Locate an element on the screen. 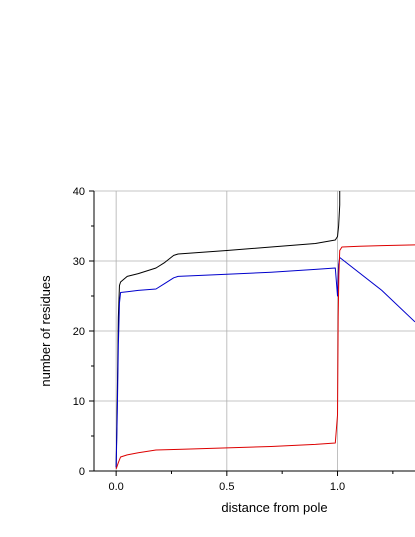 Image resolution: width=415 pixels, height=537 pixels. y-tick-label-2: 20 is located at coordinates (79, 332).